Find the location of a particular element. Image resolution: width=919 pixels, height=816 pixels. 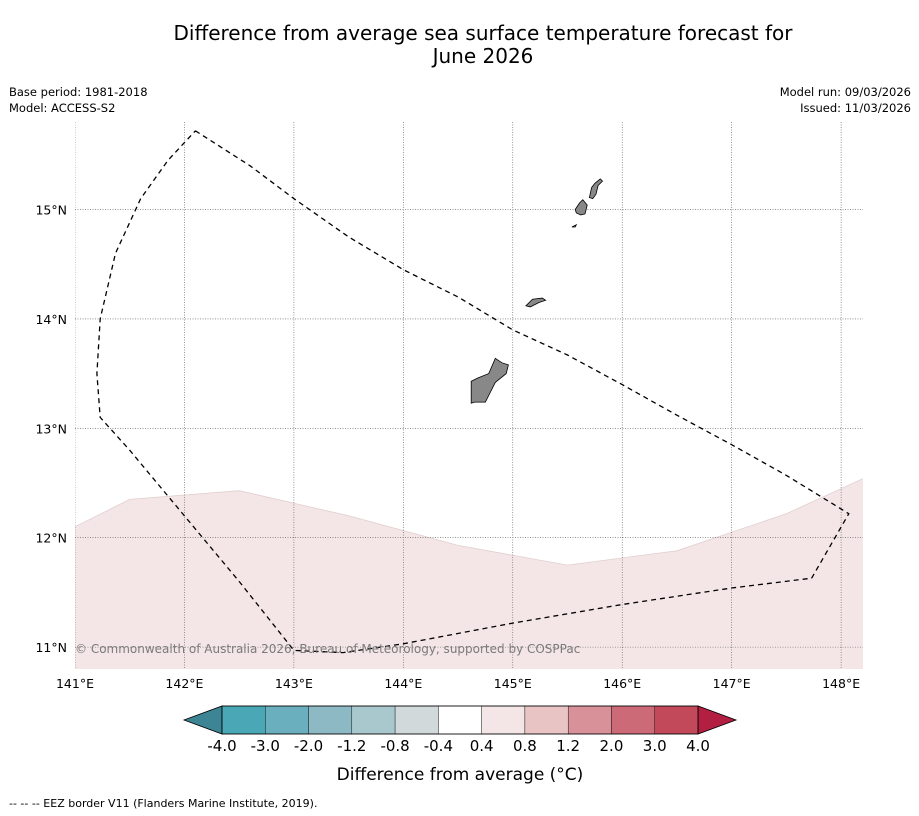

meta-left: Base period: 1981-2018 Model: ACCESS-S2 is located at coordinates (78, 100).